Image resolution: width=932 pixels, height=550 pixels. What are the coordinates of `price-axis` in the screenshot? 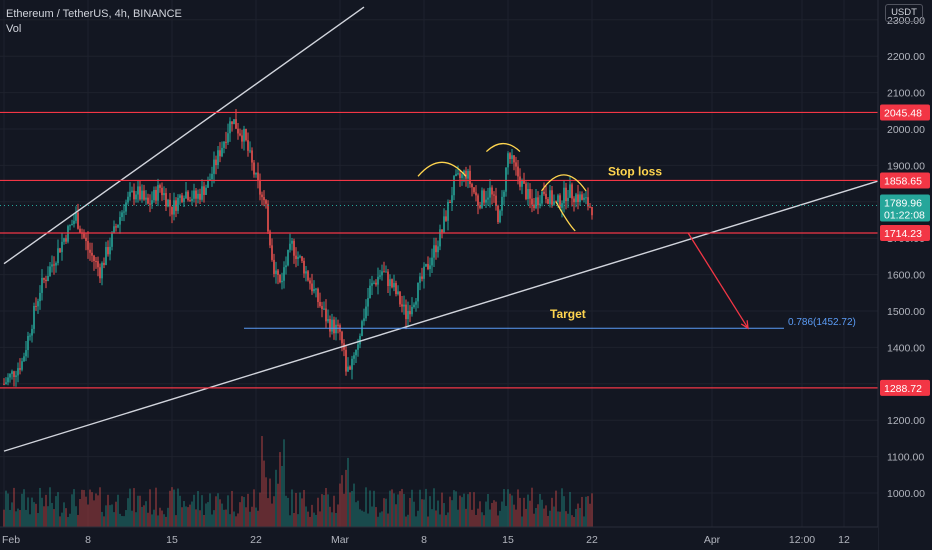 It's located at (905, 275).